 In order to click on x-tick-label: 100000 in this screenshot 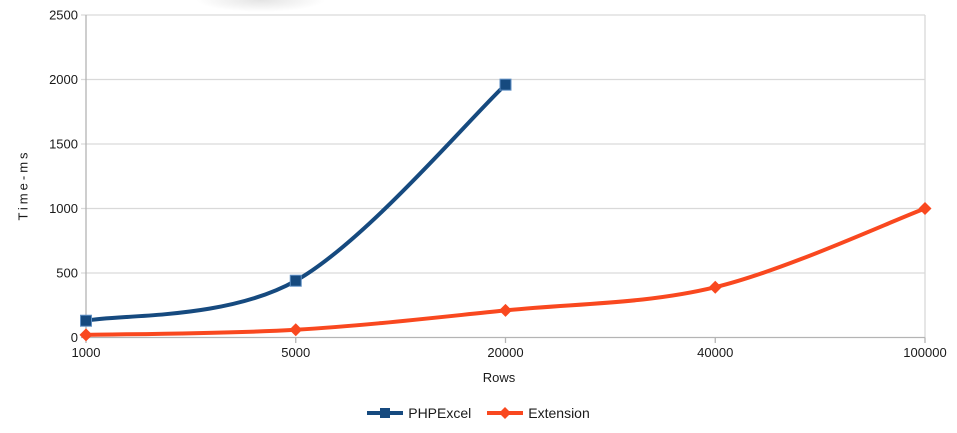, I will do `click(924, 352)`.